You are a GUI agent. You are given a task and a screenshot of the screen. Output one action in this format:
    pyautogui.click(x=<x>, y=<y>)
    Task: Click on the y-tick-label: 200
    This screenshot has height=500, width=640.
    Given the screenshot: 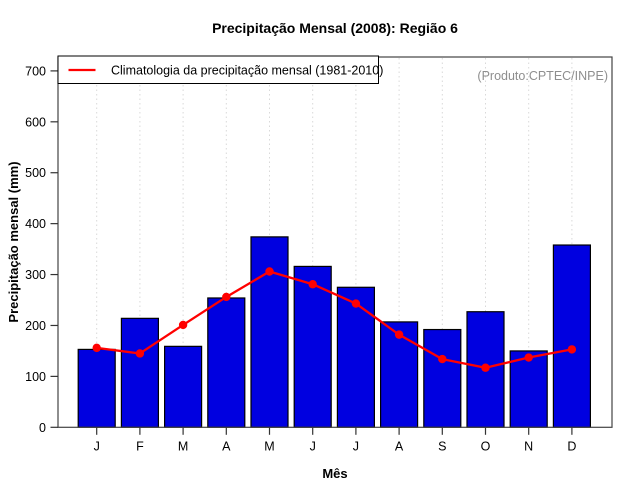 What is the action you would take?
    pyautogui.click(x=35, y=326)
    